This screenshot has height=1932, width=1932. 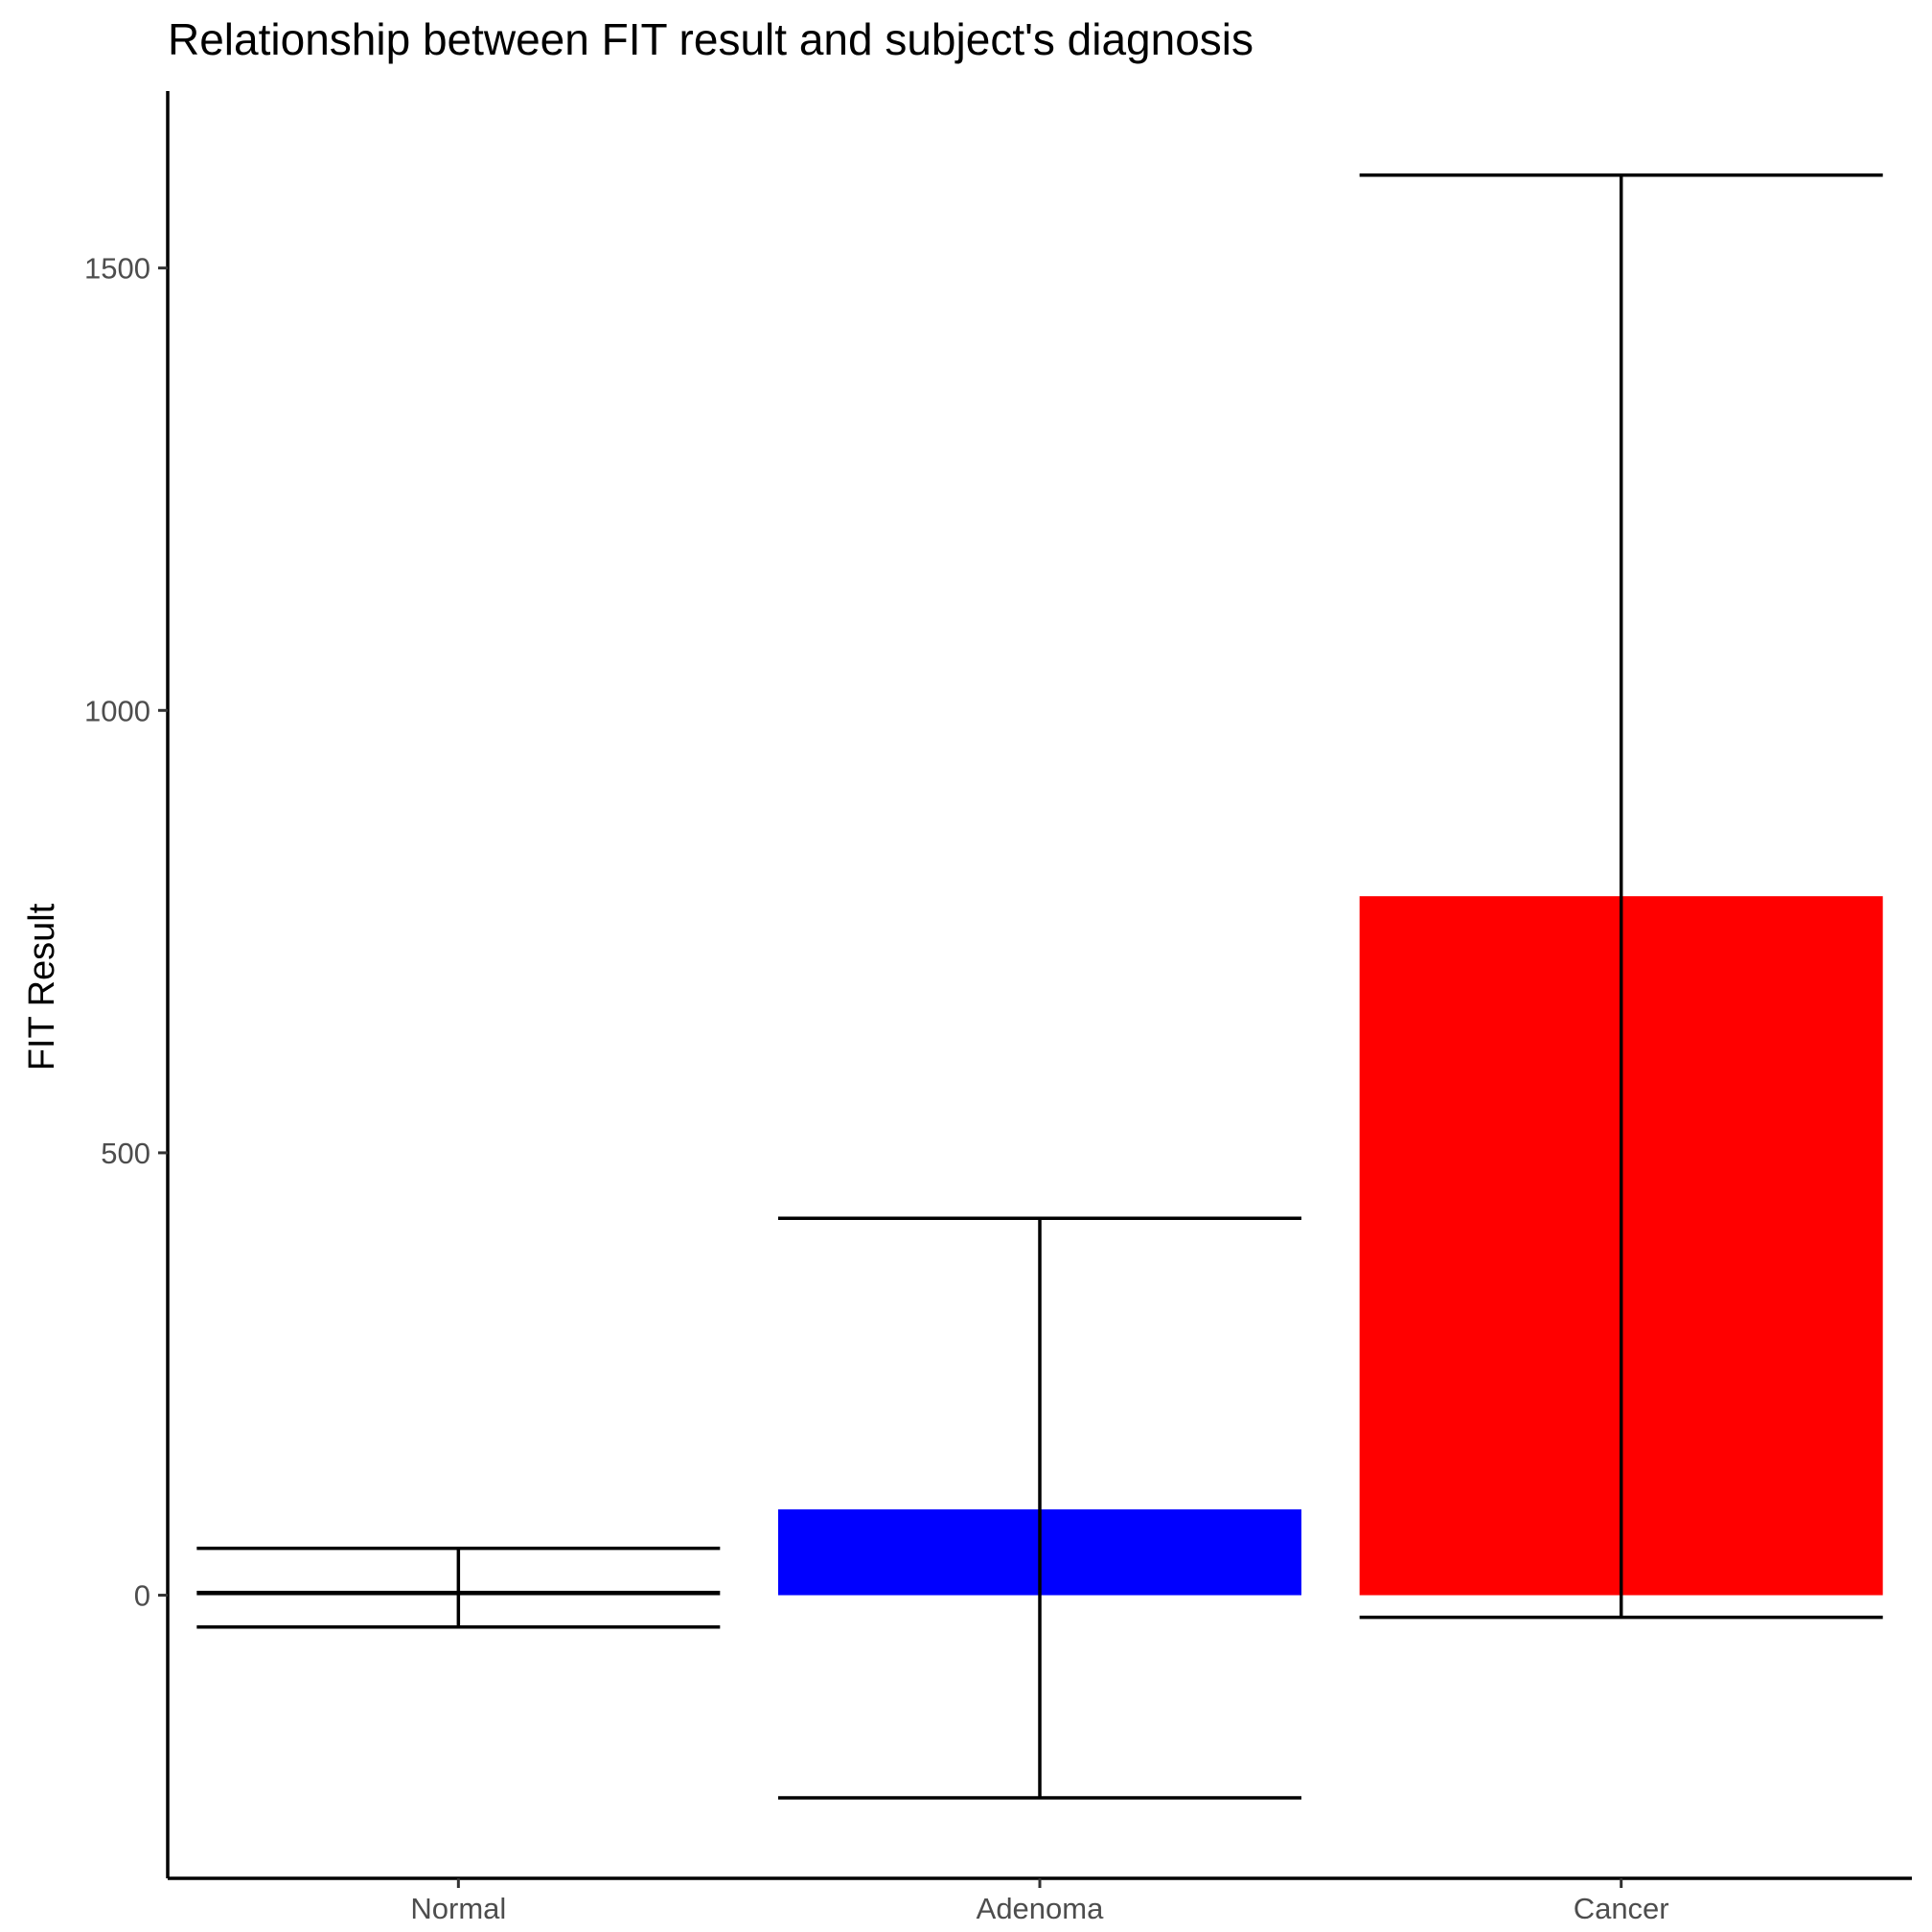 I want to click on y-tick-label: 0, so click(x=142, y=1596).